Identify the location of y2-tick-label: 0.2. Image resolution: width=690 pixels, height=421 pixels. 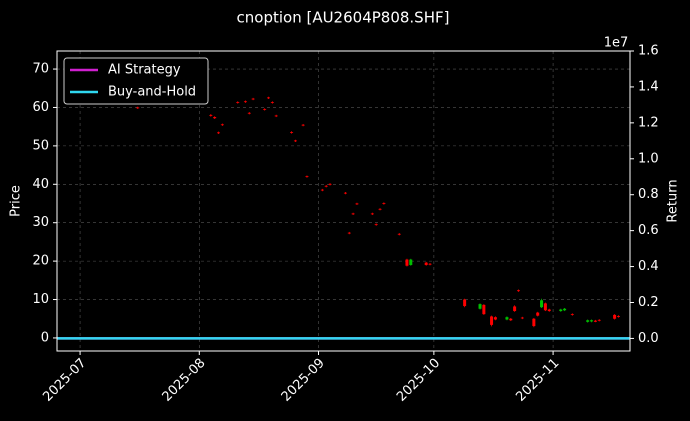
(648, 302).